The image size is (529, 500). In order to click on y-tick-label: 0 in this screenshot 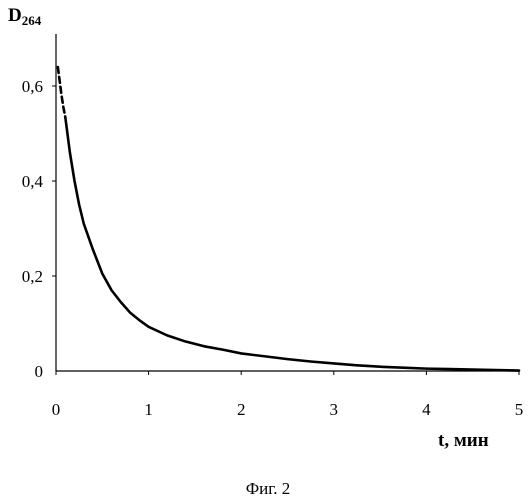, I will do `click(39, 371)`.